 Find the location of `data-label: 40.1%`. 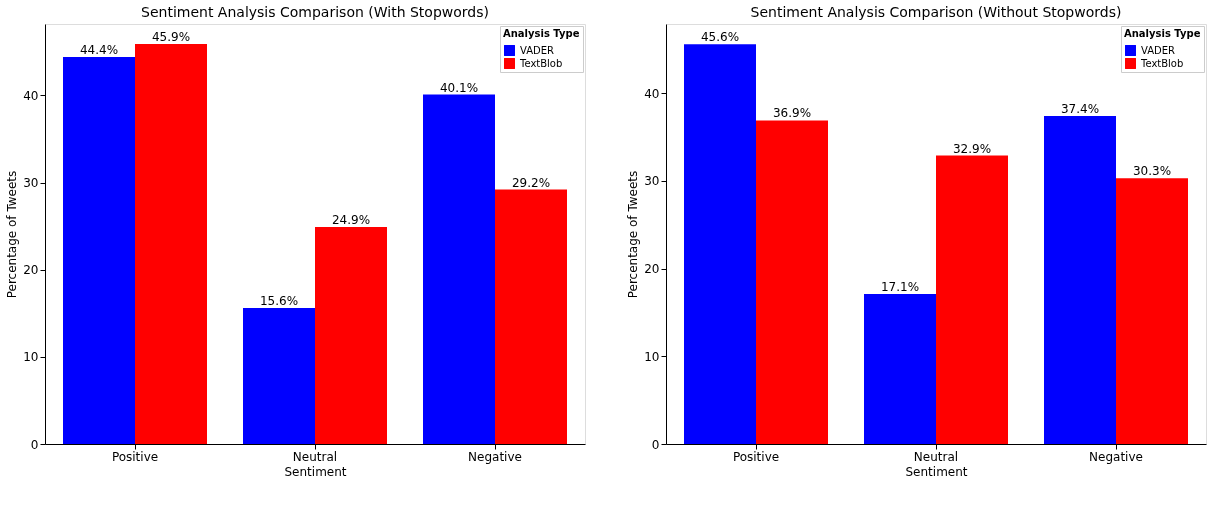

data-label: 40.1% is located at coordinates (459, 87).